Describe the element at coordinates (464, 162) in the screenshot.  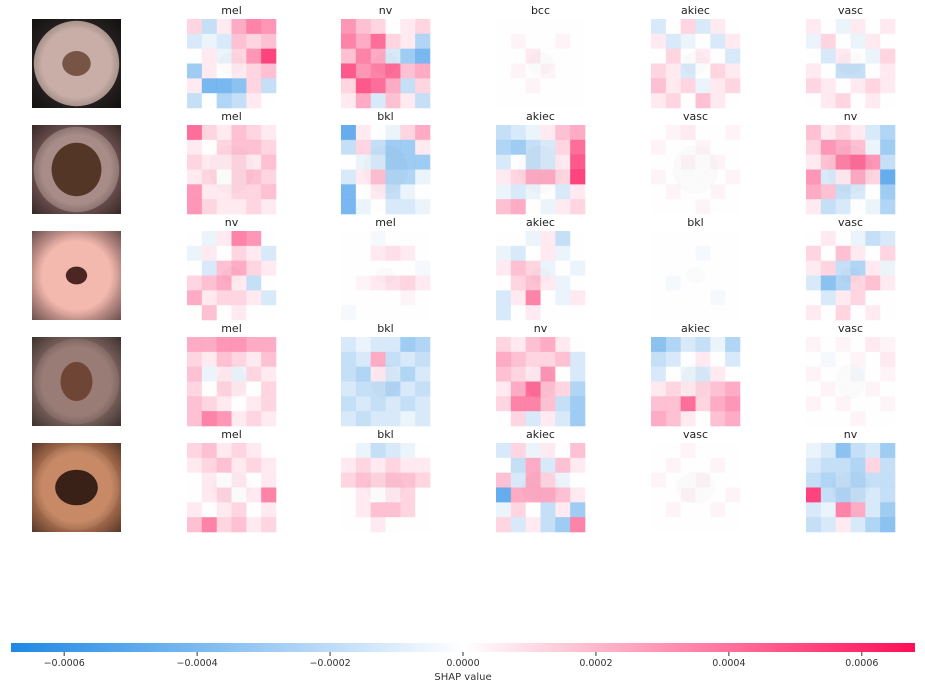
I see `image-row: mel bkl akiec vasc nv` at that location.